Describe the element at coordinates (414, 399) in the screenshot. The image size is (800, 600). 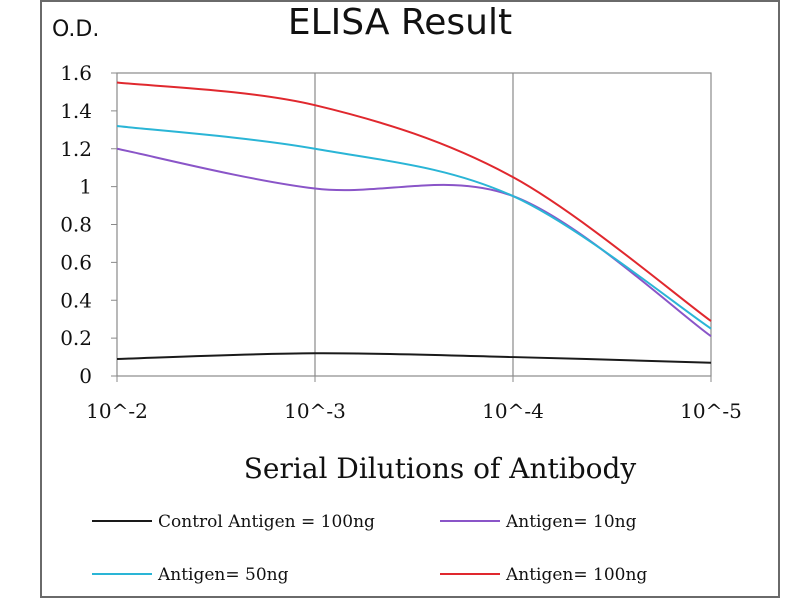
I see `x-axis-ticks: 10^-2 10^-3 10^-4 10^-5` at that location.